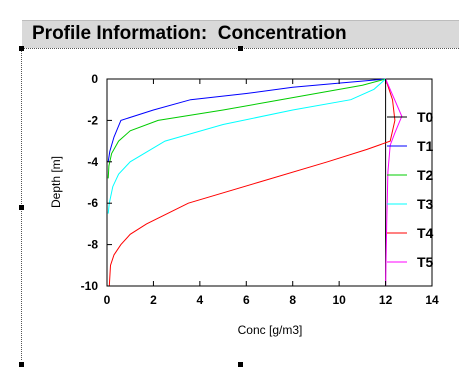 The image size is (459, 367). I want to click on y-tick-label: -10, so click(90, 286).